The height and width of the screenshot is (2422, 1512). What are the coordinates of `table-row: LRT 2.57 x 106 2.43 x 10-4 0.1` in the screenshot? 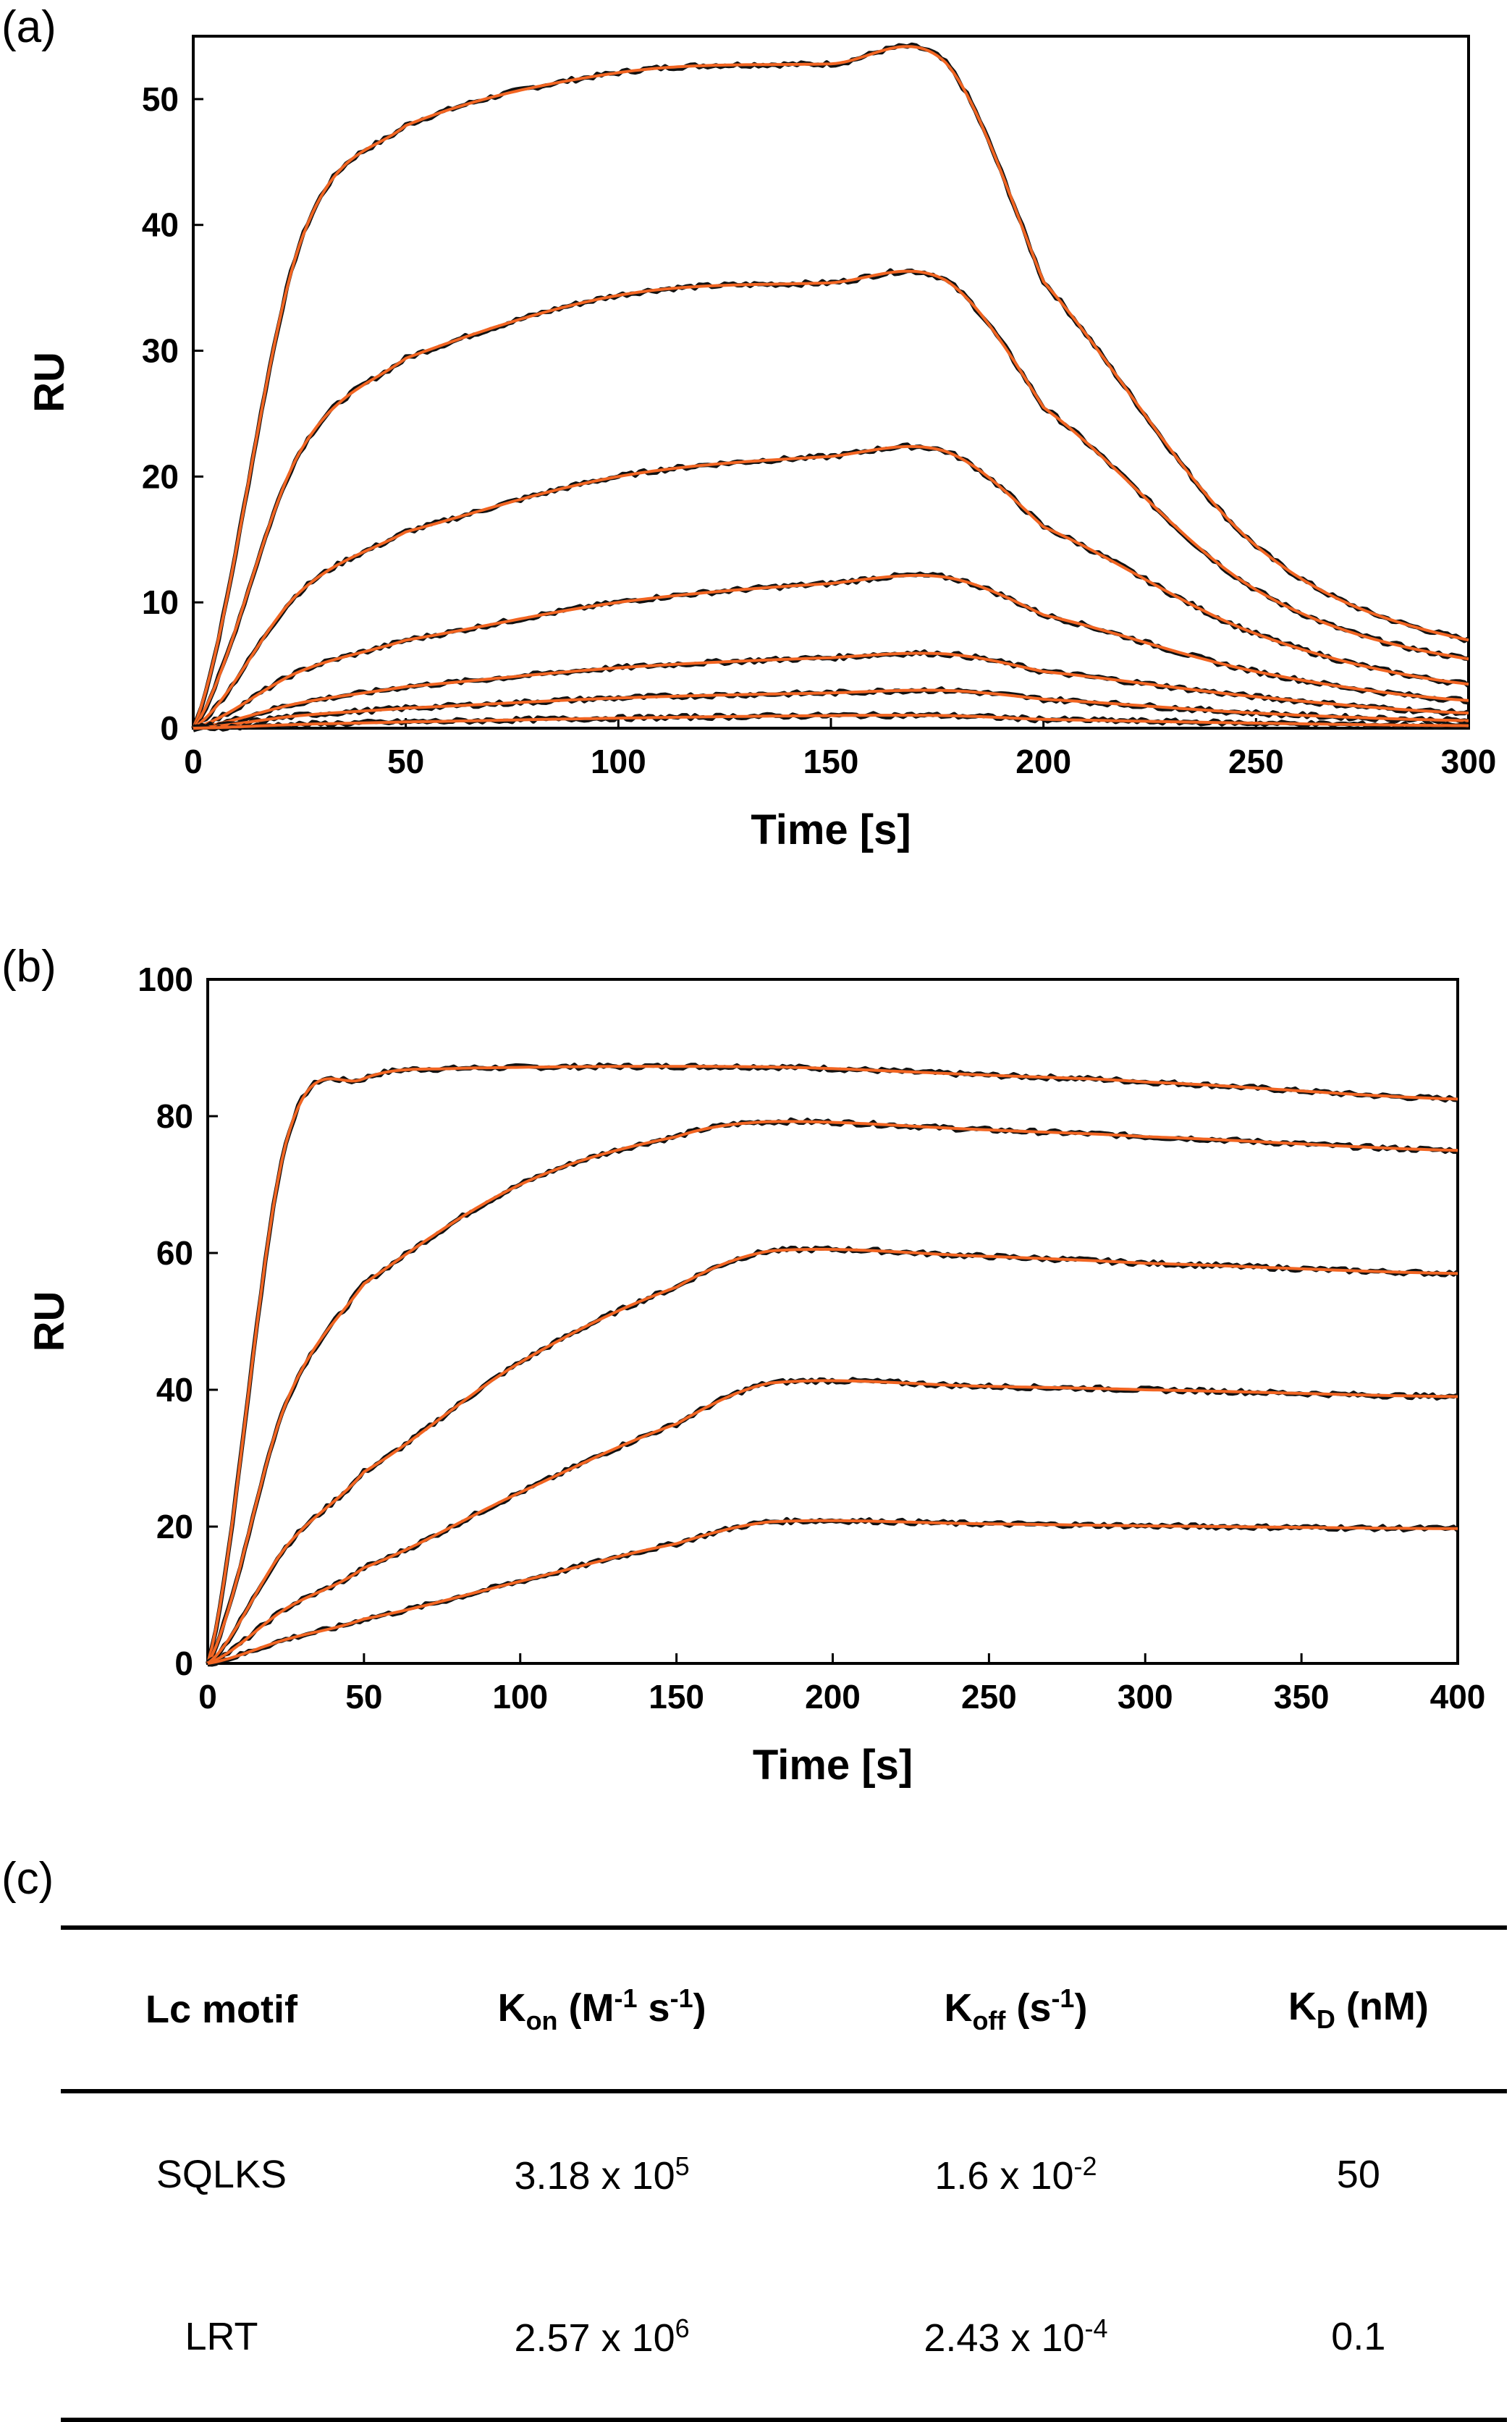 It's located at (784, 2339).